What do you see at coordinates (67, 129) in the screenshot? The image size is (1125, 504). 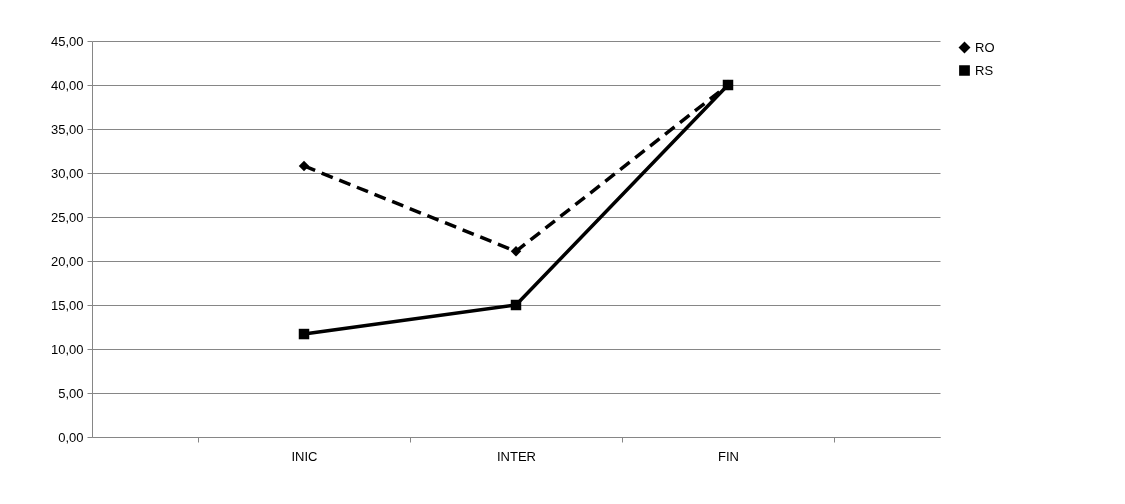 I see `y-tick-label: 35,00` at bounding box center [67, 129].